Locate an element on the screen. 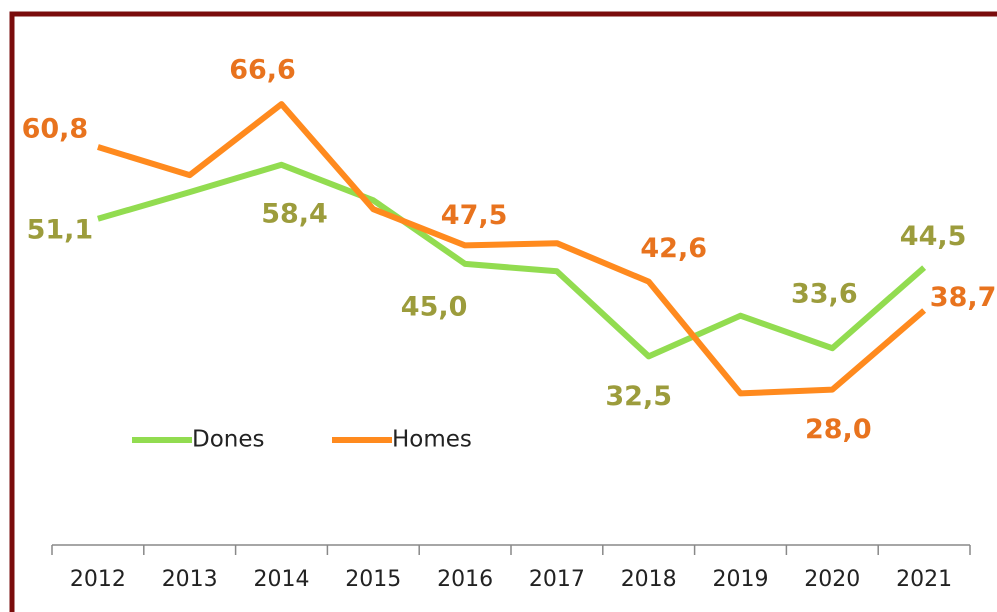  data-label: 58,4 is located at coordinates (294, 213).